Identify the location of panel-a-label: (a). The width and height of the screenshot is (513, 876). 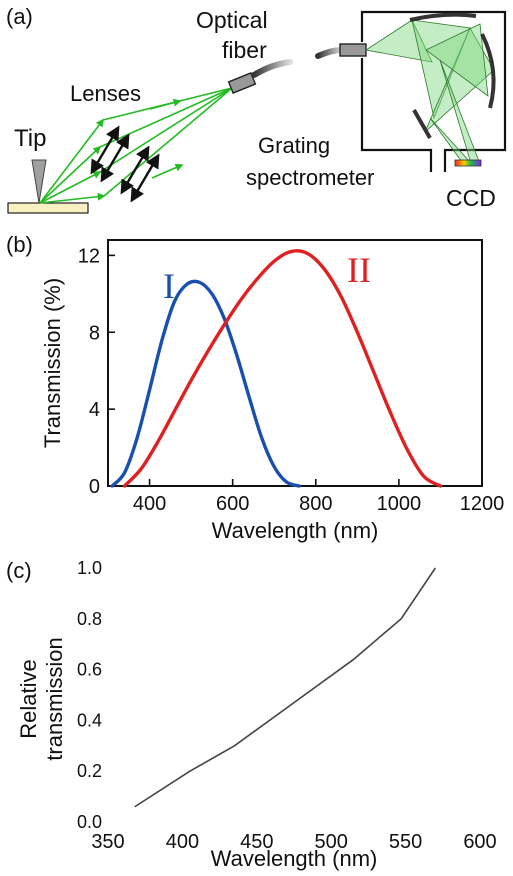
(19, 16).